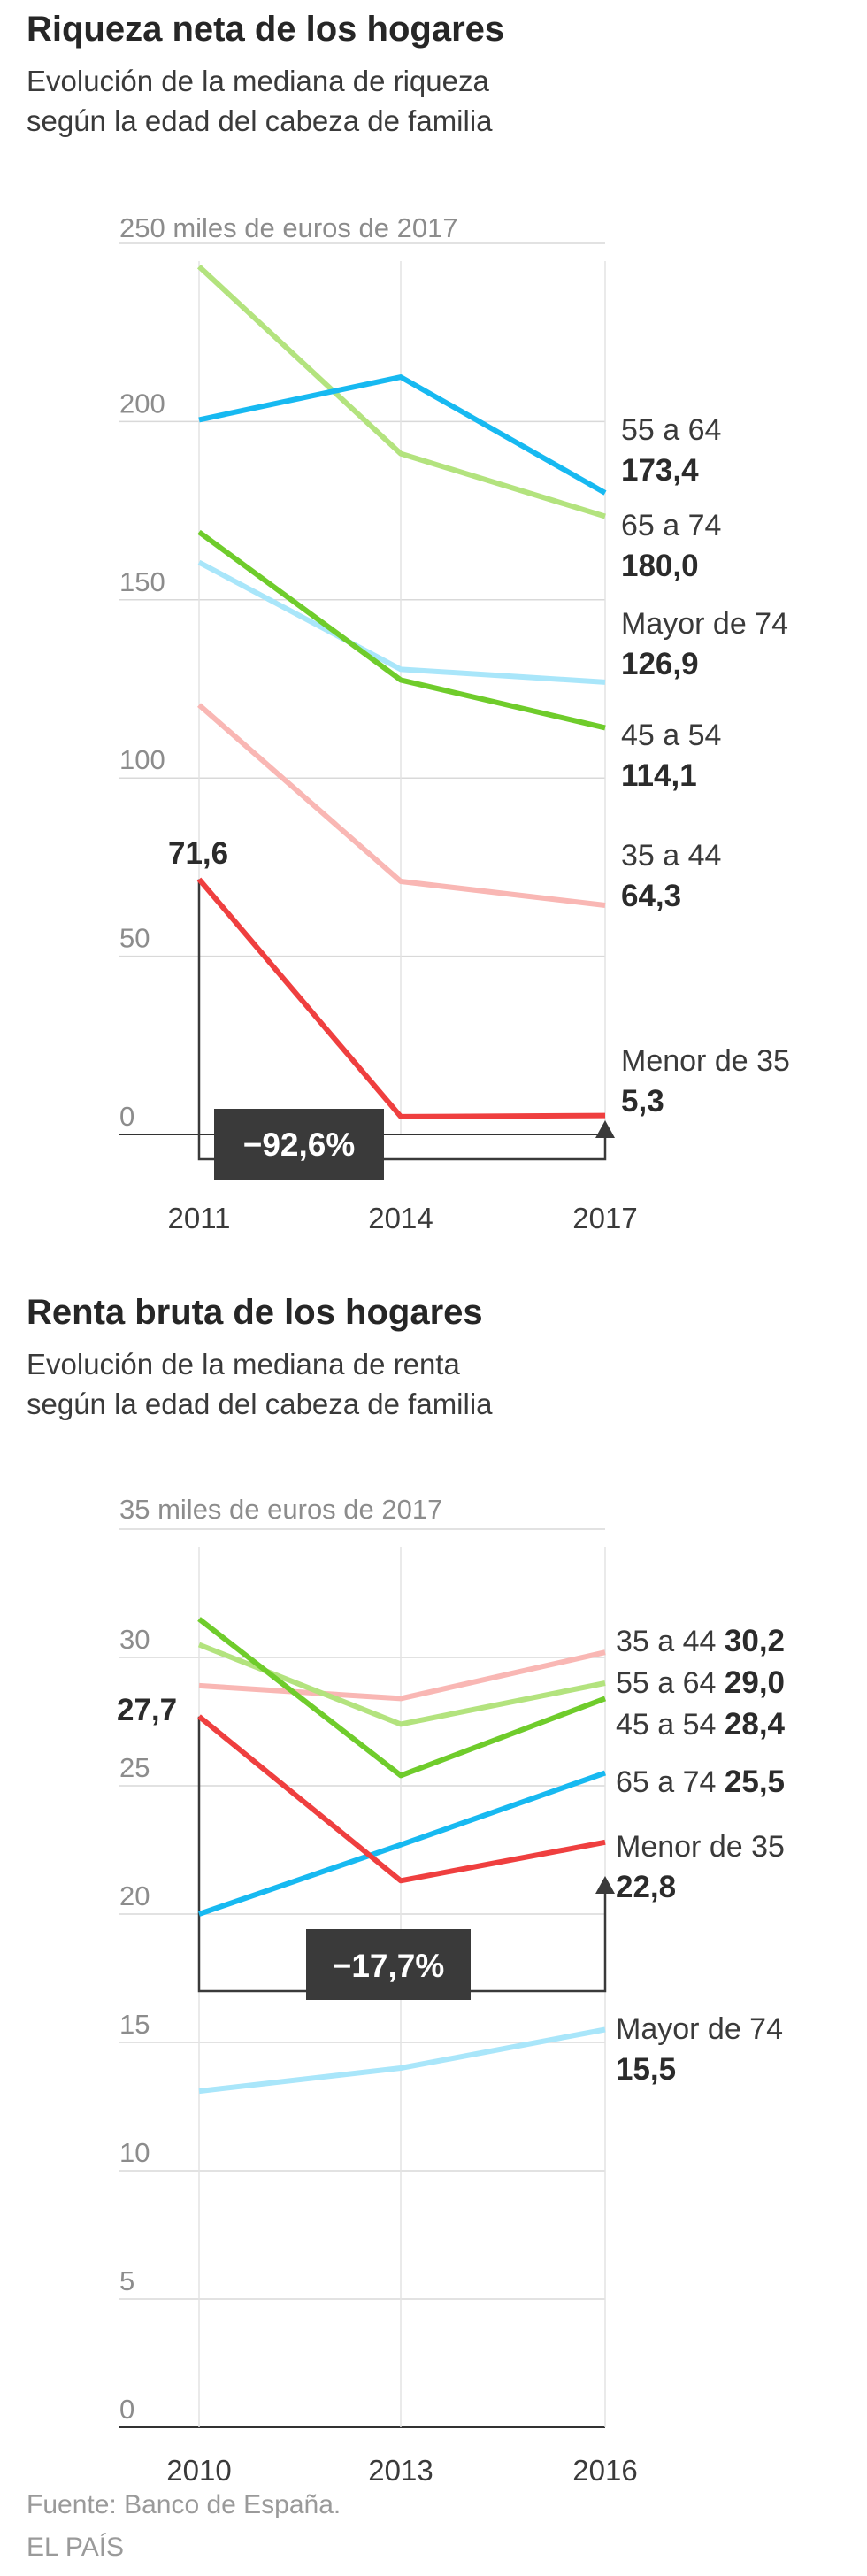 This screenshot has height=2576, width=867. Describe the element at coordinates (642, 1101) in the screenshot. I see `c1-label-menor-de-35-value: 5,3` at that location.